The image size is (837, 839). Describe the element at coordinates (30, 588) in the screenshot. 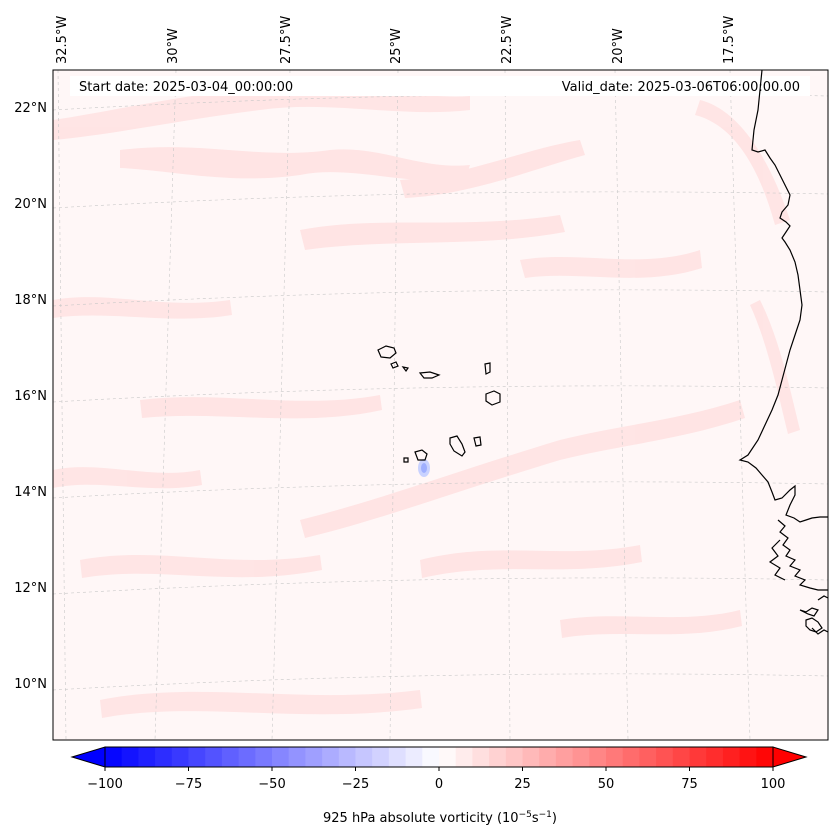

I see `lat-label: 12°N` at that location.